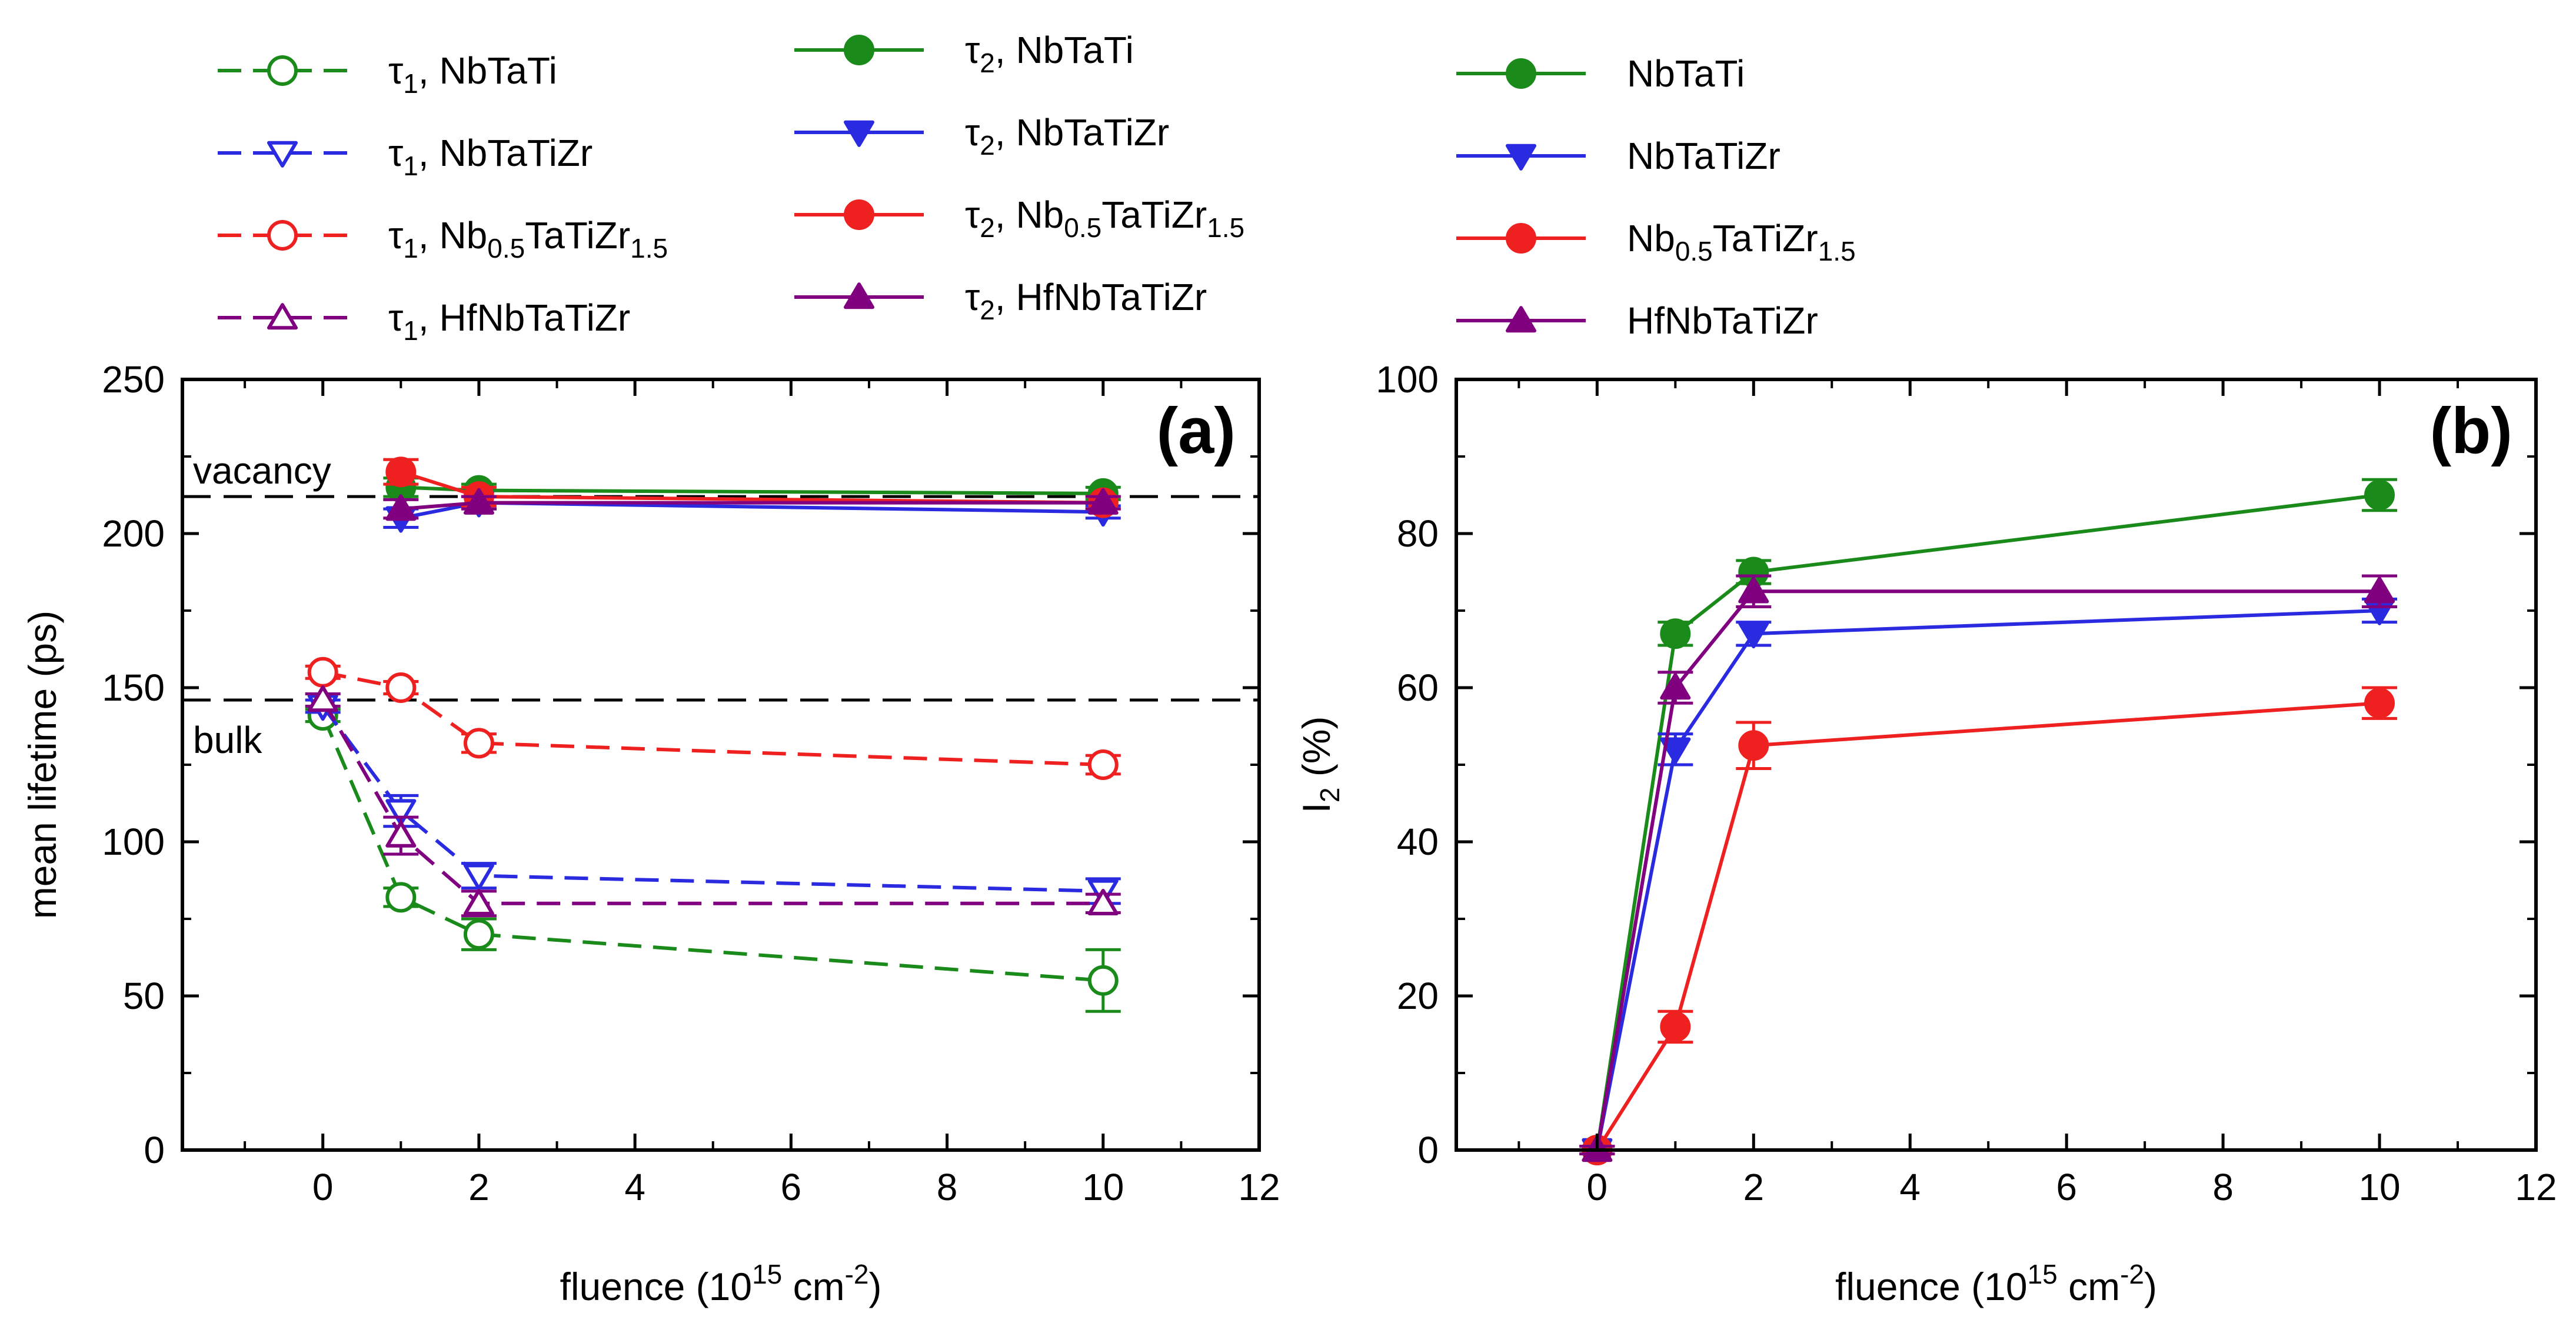 Image resolution: width=2576 pixels, height=1343 pixels. What do you see at coordinates (2066, 1187) in the screenshot?
I see `x-tick-label: 6` at bounding box center [2066, 1187].